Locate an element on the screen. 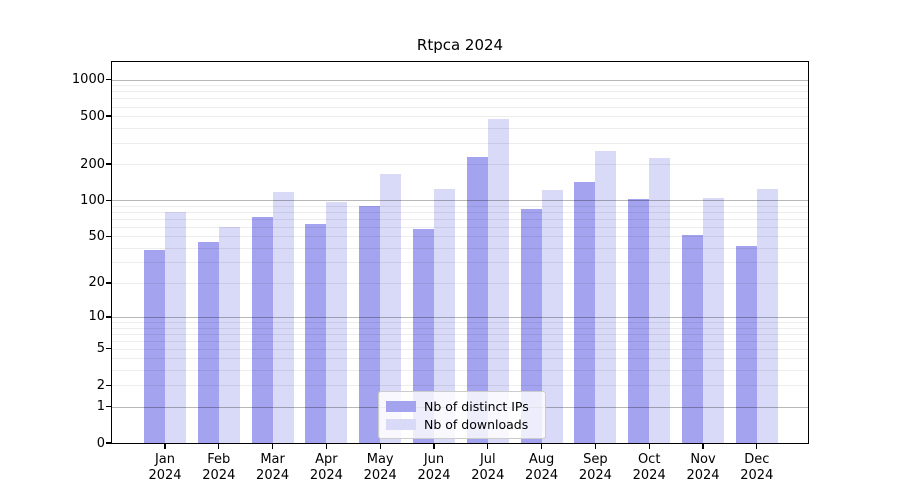  x-tick-label-dec: Dec 2024 is located at coordinates (757, 468).